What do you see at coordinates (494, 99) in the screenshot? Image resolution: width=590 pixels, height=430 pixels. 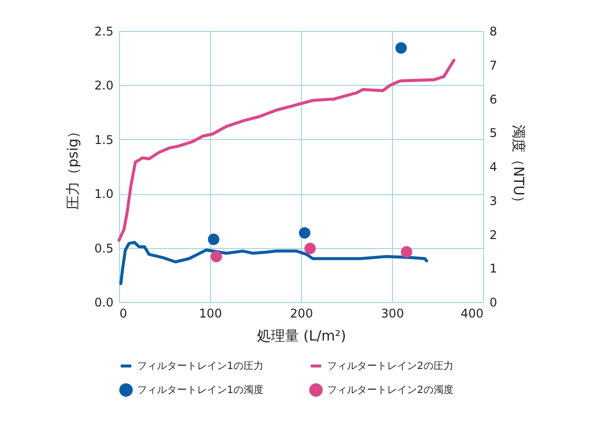 I see `y2-tick-label: 6` at bounding box center [494, 99].